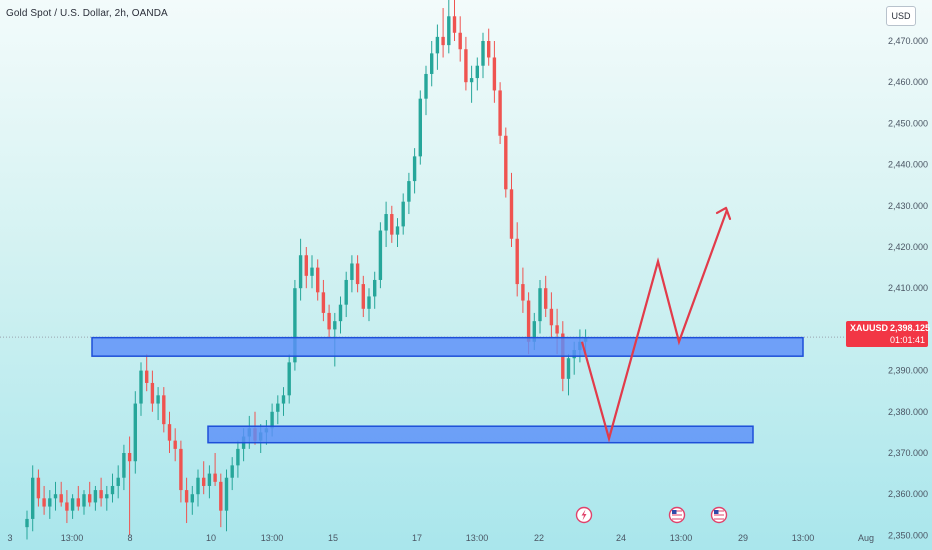  I want to click on lightning-event-icon, so click(584, 515).